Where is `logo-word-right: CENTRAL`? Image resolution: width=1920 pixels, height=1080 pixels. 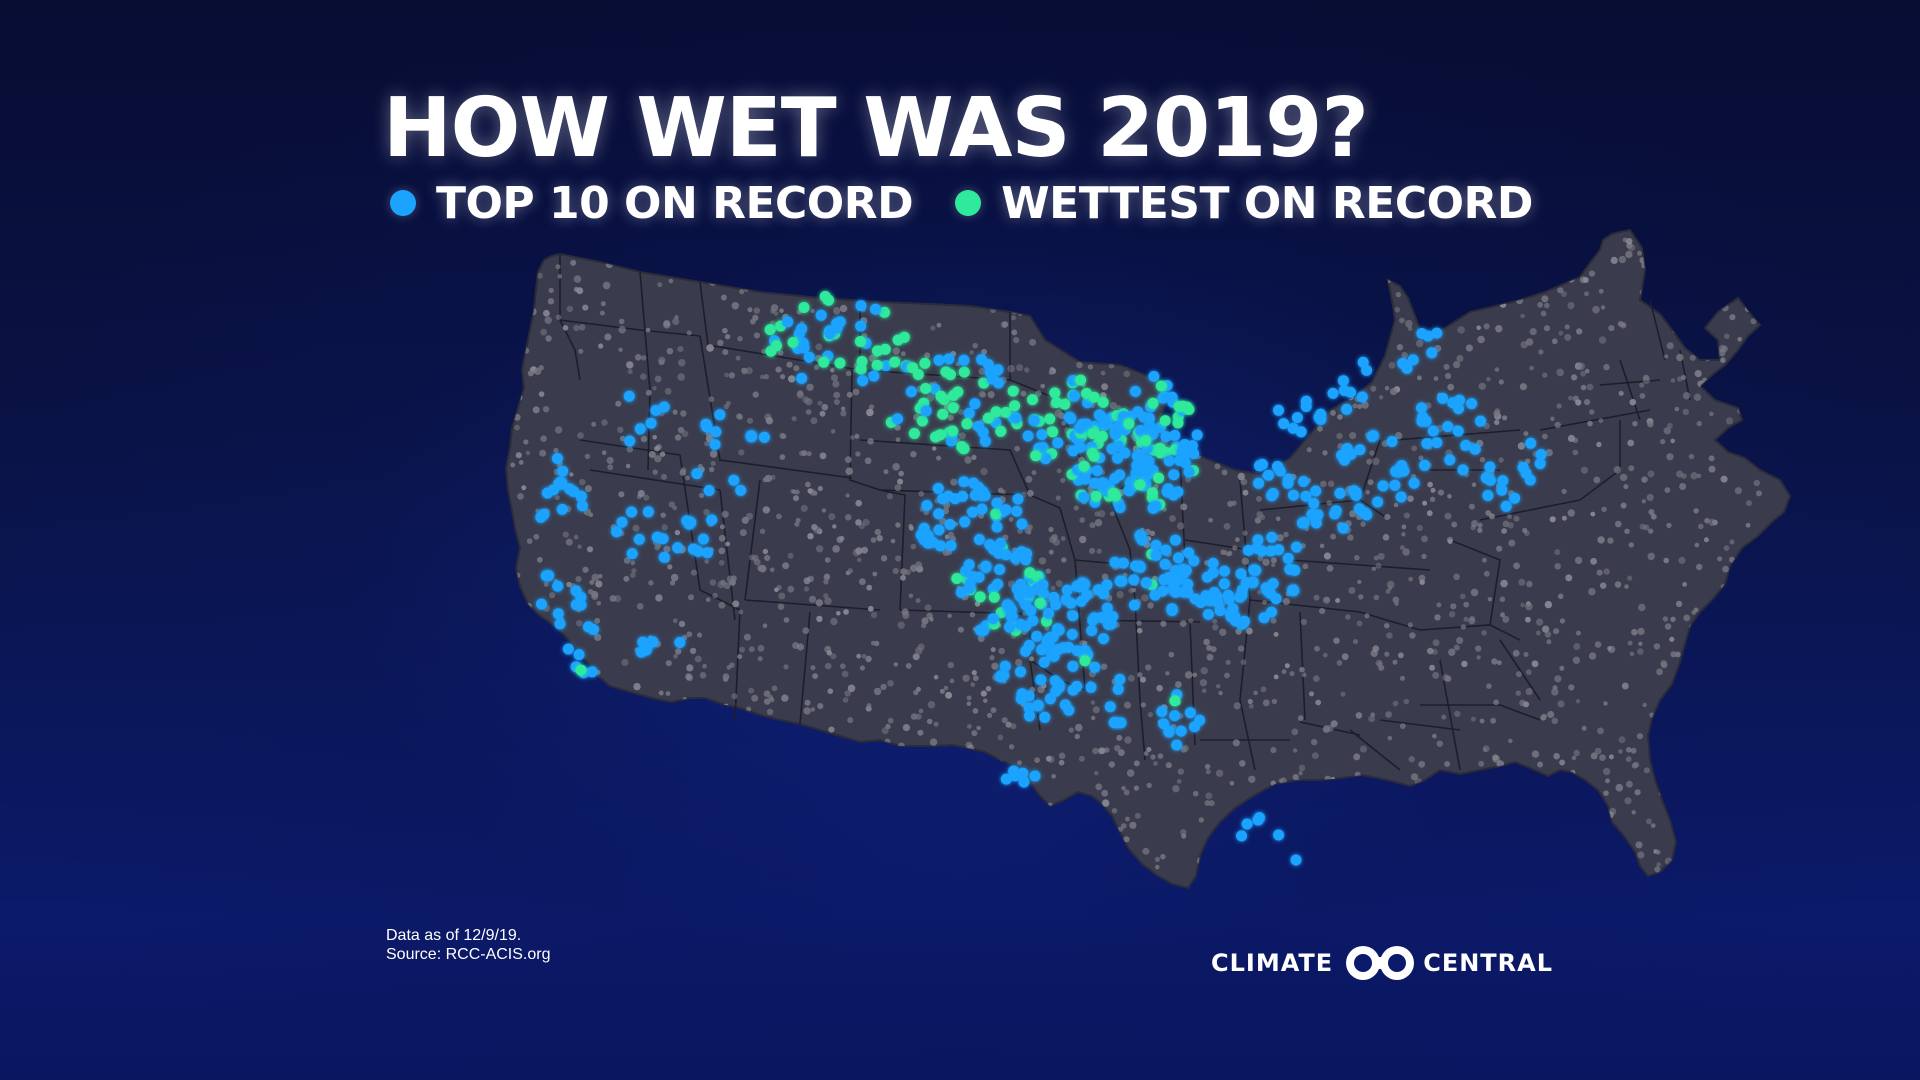
logo-word-right: CENTRAL is located at coordinates (1488, 963).